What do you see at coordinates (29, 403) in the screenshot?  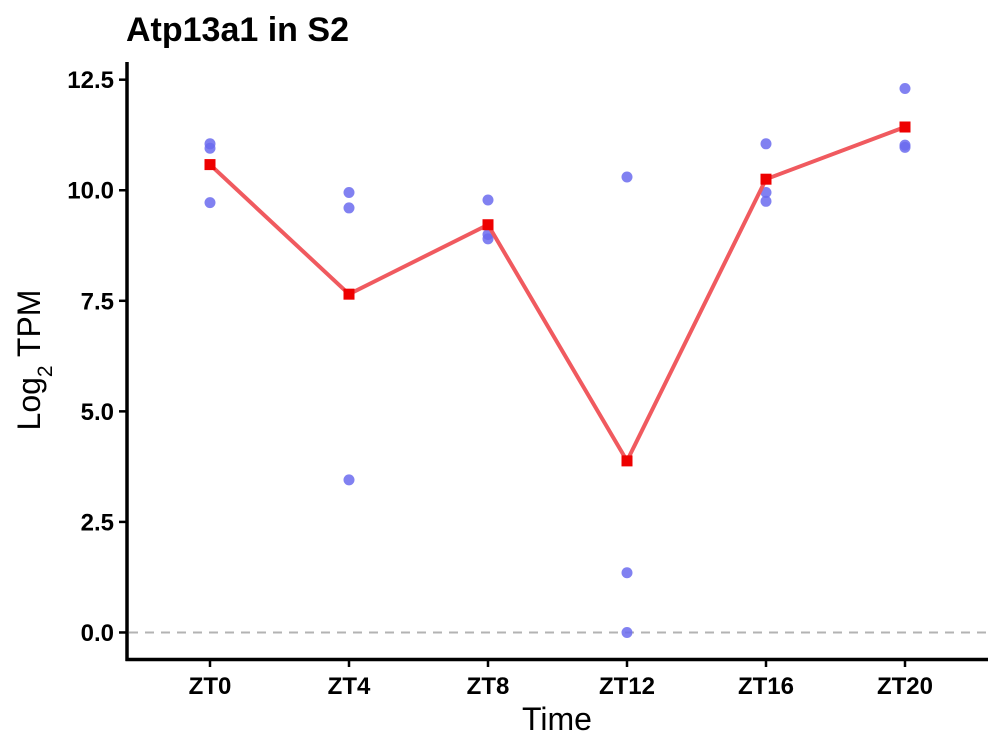 I see `y-axis-title-main: Log` at bounding box center [29, 403].